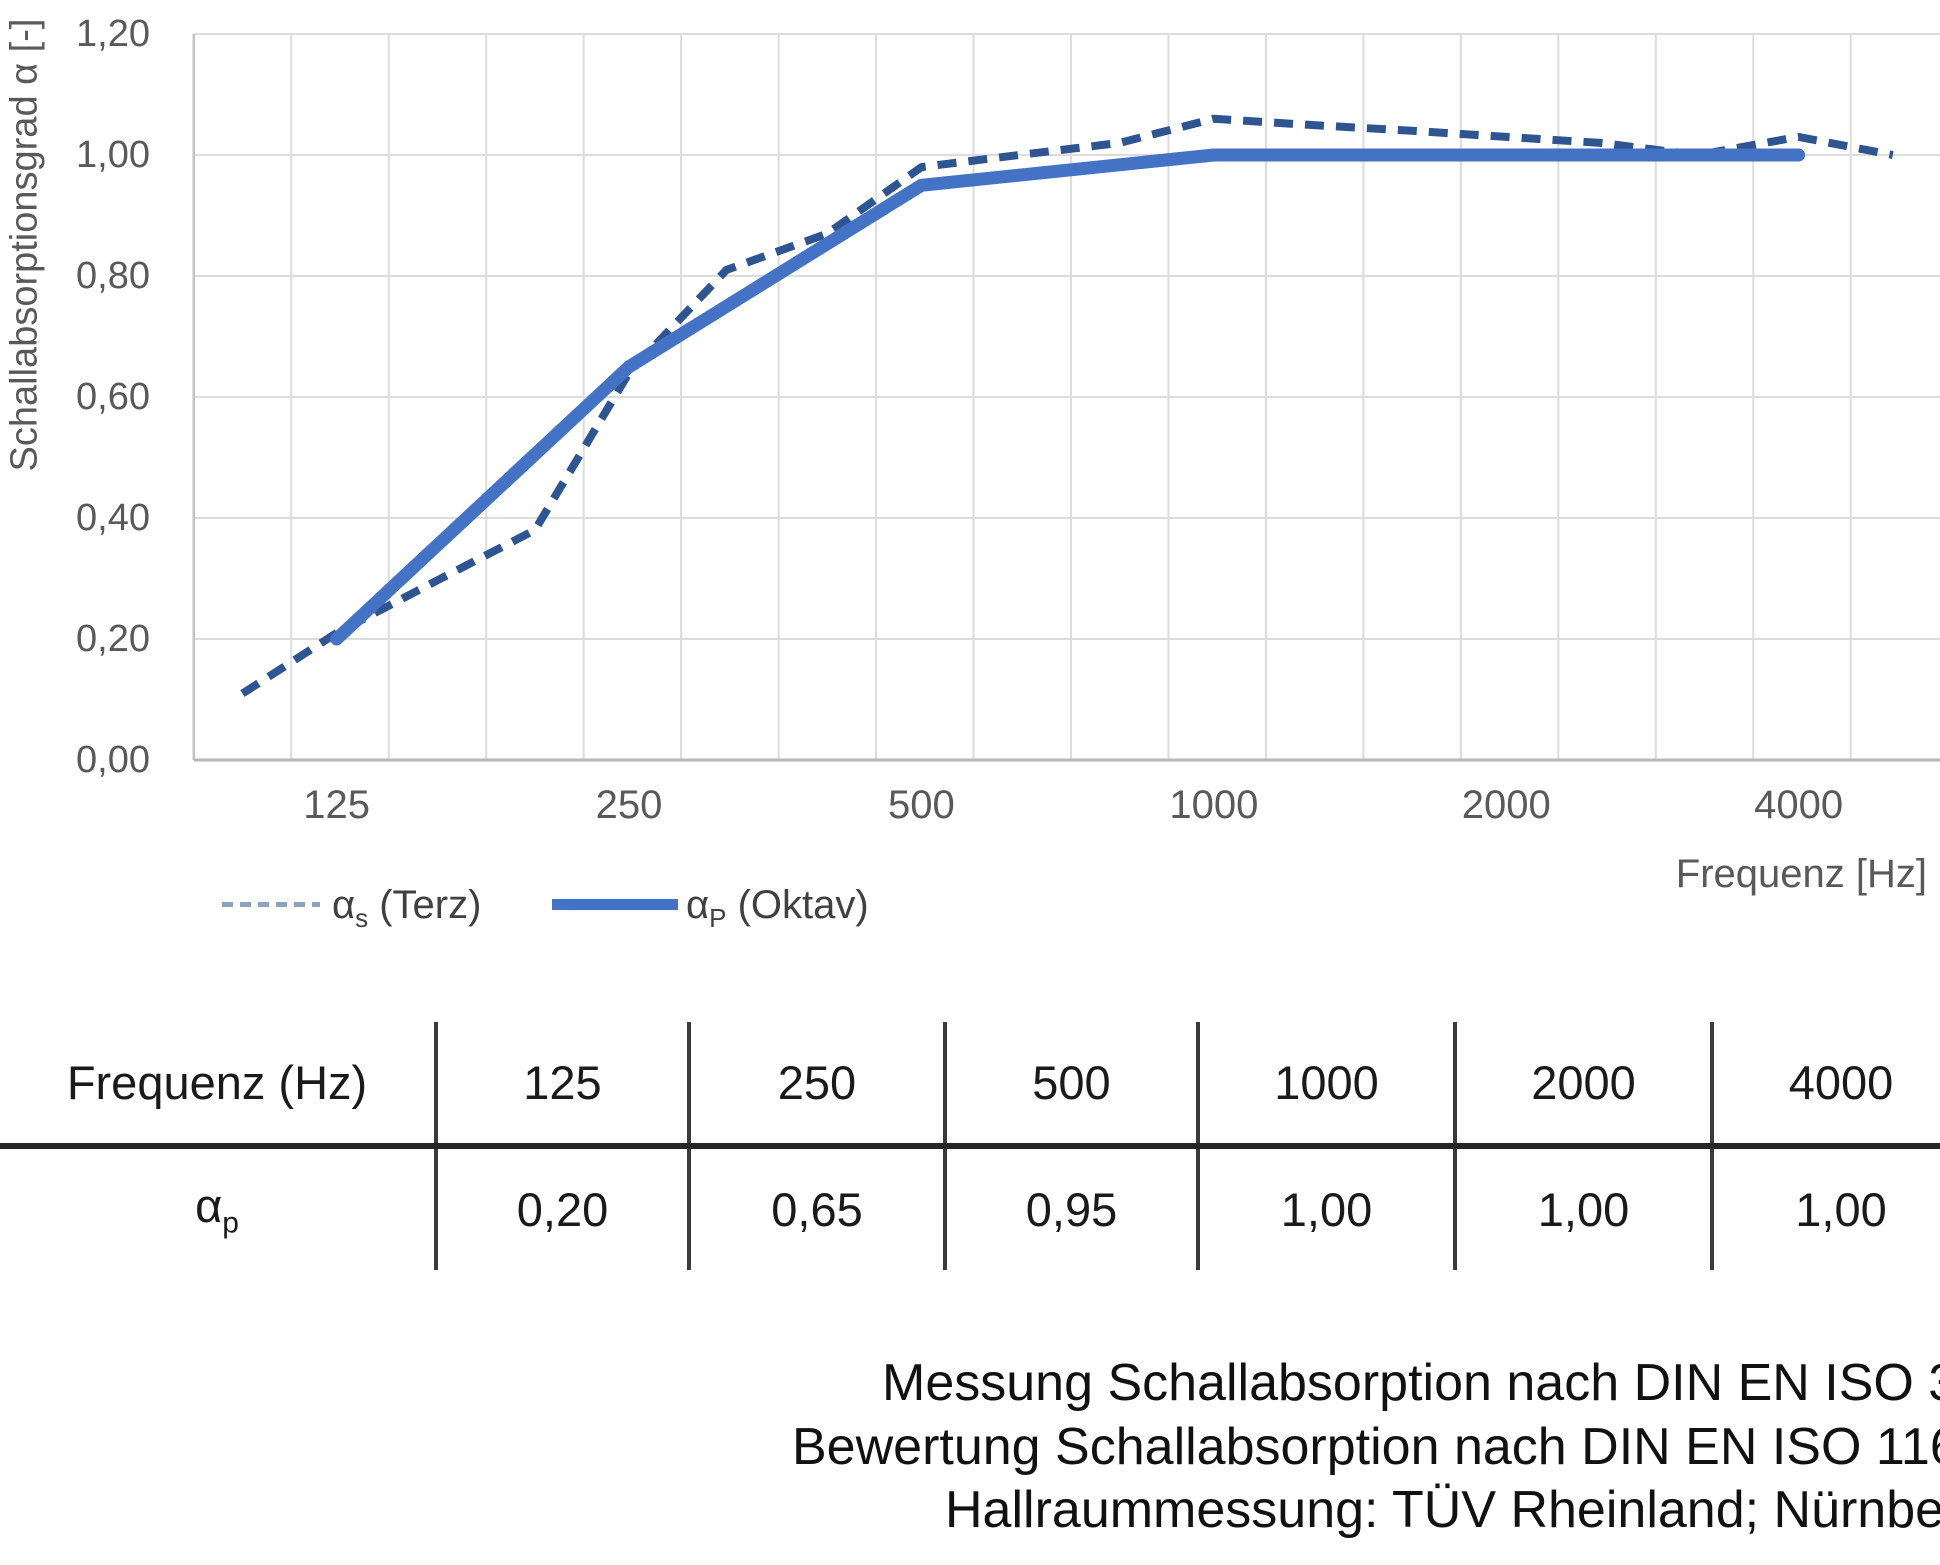  Describe the element at coordinates (113, 397) in the screenshot. I see `y-tick-label: 0,60` at that location.